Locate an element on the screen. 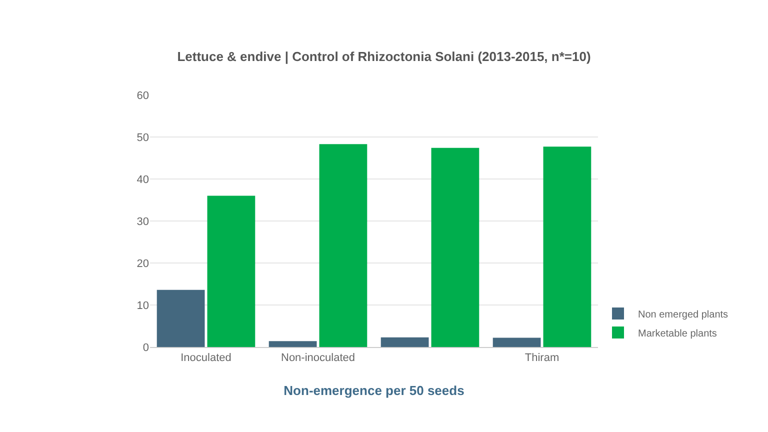  y-tick-label: 0 is located at coordinates (145, 348).